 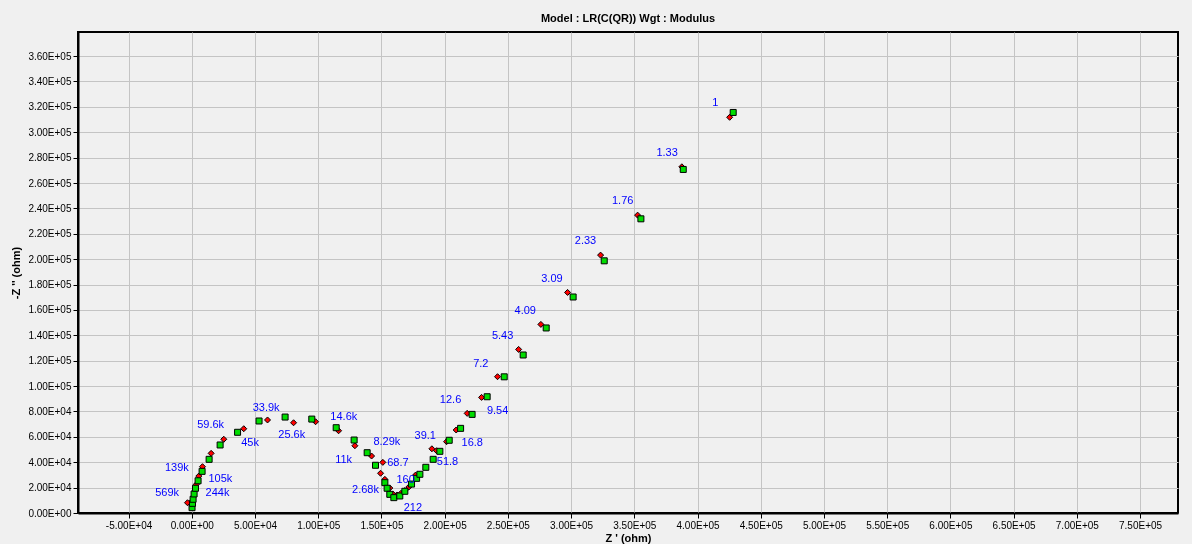 What do you see at coordinates (211, 423) in the screenshot?
I see `annotation: 59.6k` at bounding box center [211, 423].